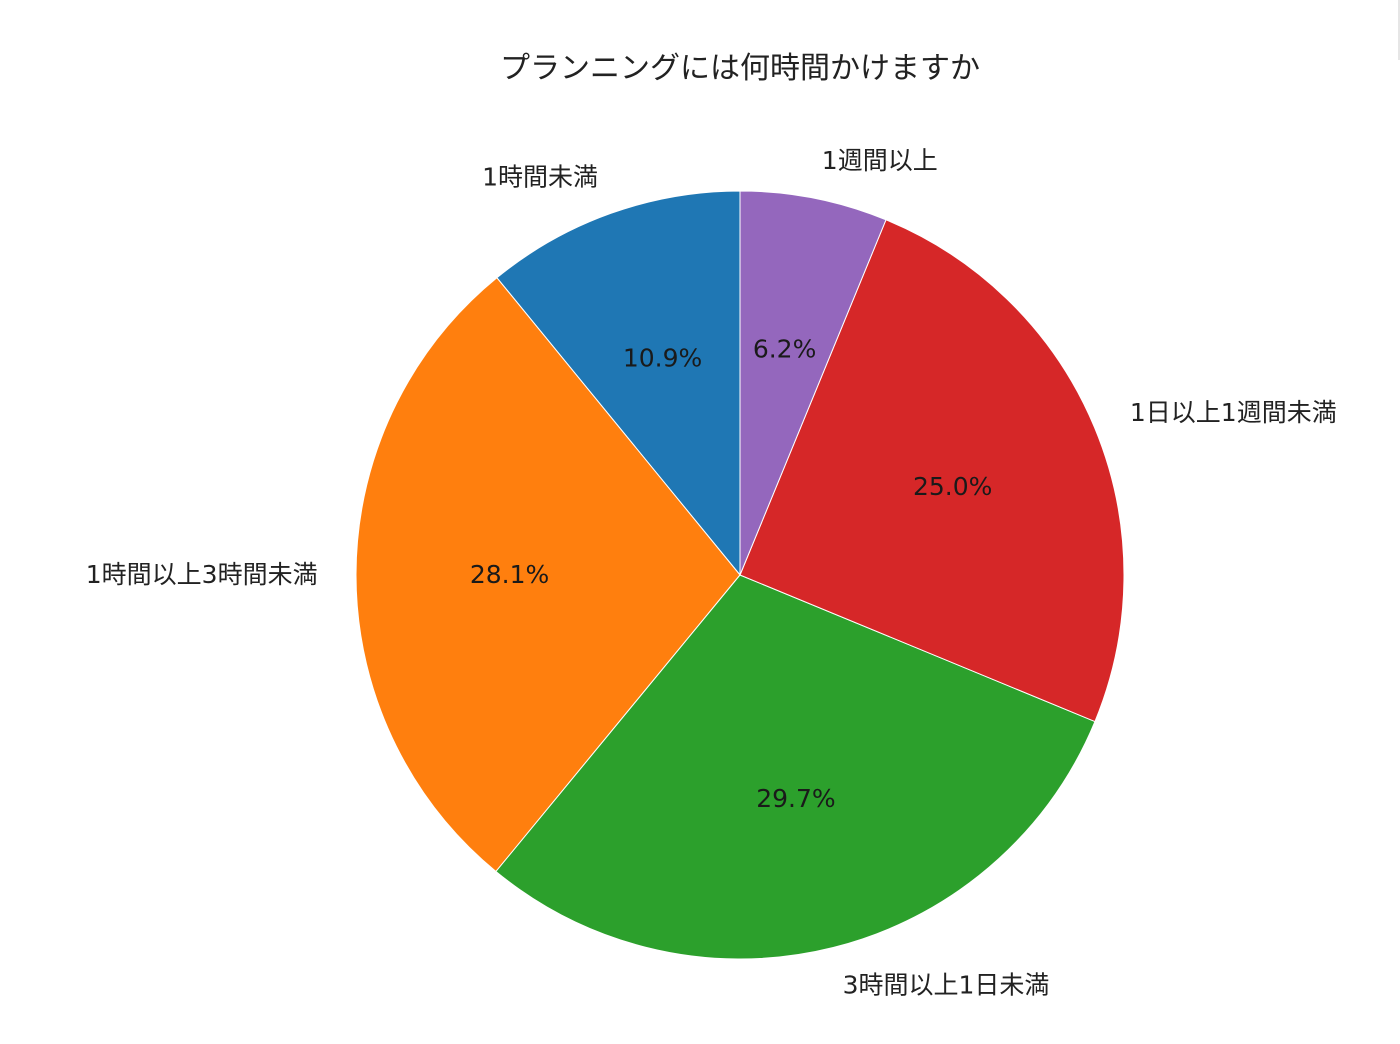 This screenshot has width=1400, height=1044. Describe the element at coordinates (932, 471) in the screenshot. I see `slice-4-wedge` at that location.